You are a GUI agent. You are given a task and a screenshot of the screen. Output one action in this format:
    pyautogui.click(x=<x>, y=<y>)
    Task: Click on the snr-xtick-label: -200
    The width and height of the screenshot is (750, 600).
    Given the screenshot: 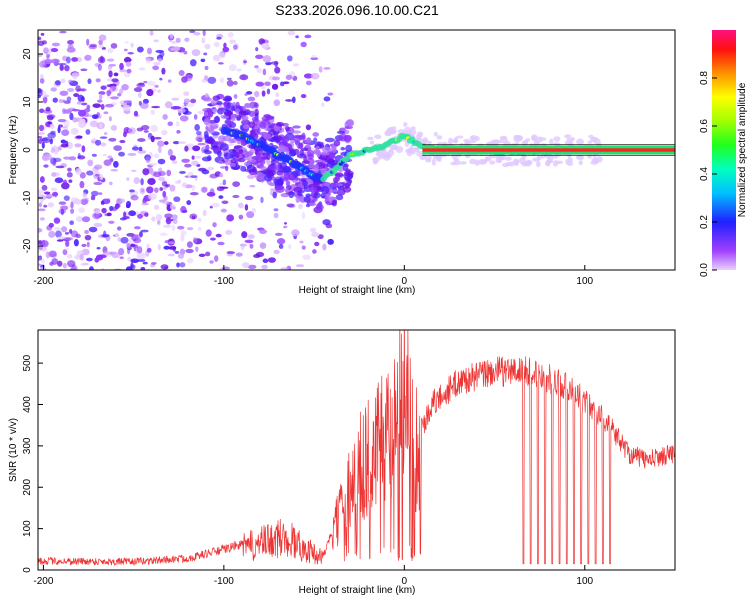 What is the action you would take?
    pyautogui.click(x=43, y=581)
    